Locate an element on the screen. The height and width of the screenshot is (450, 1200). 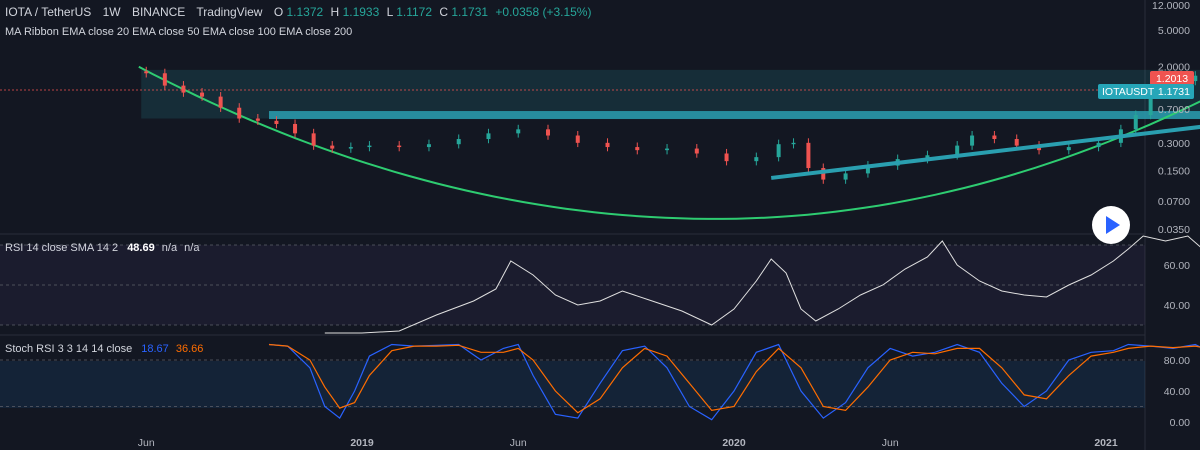
stoch-d-line is located at coordinates (734, 378).